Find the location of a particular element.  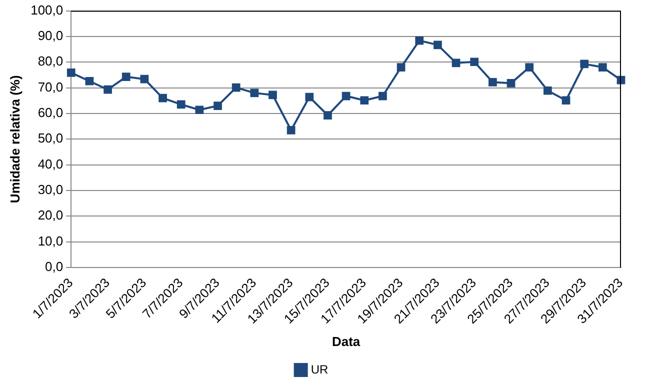

x-axis-title: Data is located at coordinates (346, 341).